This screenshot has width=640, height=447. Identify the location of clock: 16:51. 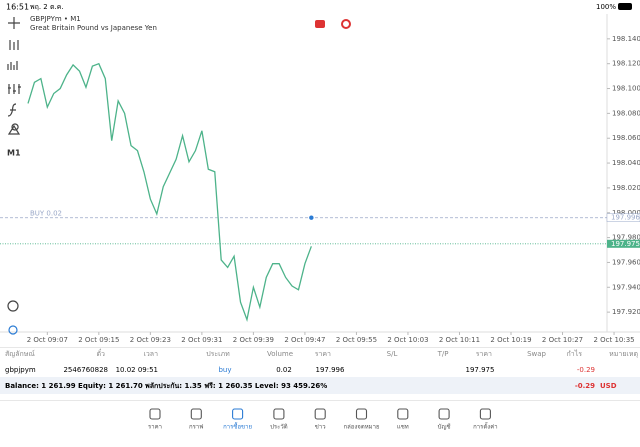
(17, 7).